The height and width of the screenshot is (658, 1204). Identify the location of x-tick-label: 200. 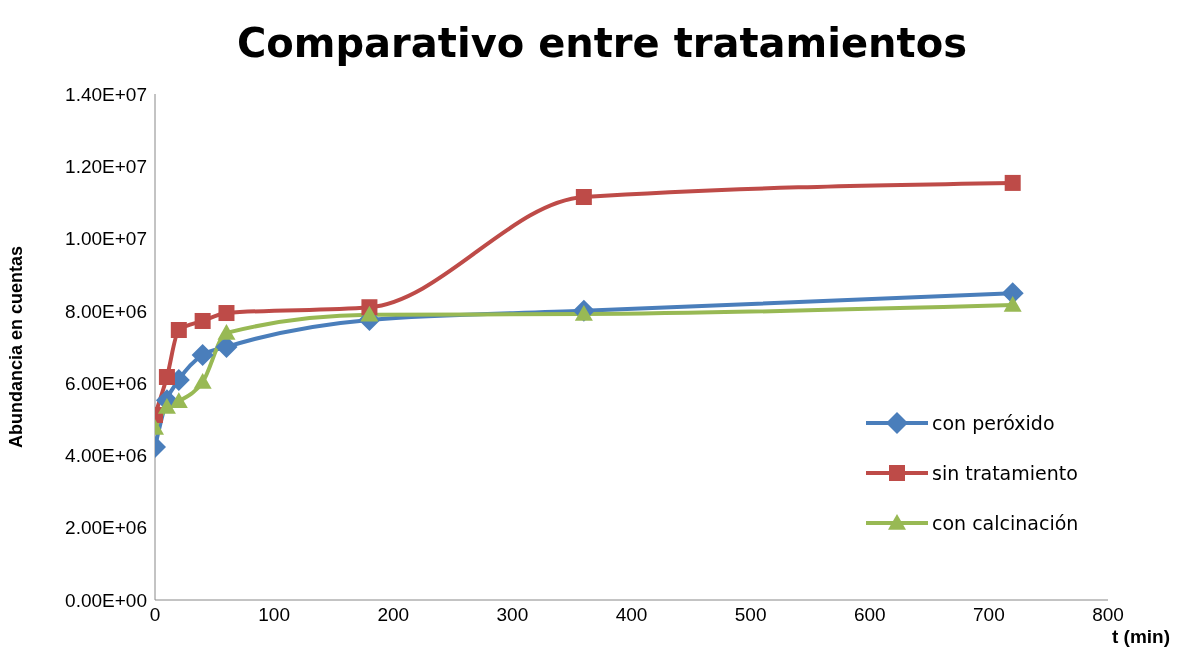
(393, 615).